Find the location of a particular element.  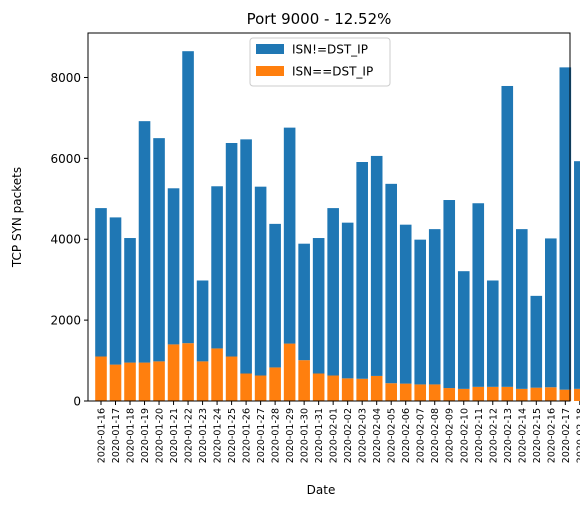

x-tick-label-2020-02-18: 2020-02-18 is located at coordinates (577, 435).